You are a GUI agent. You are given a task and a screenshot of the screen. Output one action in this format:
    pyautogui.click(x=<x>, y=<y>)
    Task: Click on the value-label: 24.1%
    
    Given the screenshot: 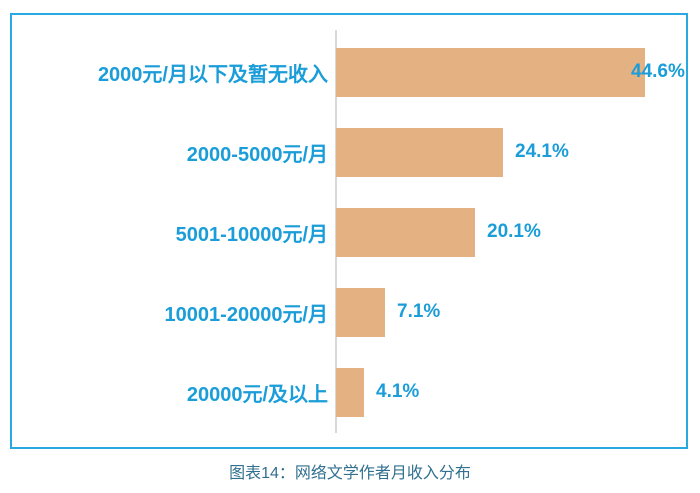 What is the action you would take?
    pyautogui.click(x=542, y=151)
    